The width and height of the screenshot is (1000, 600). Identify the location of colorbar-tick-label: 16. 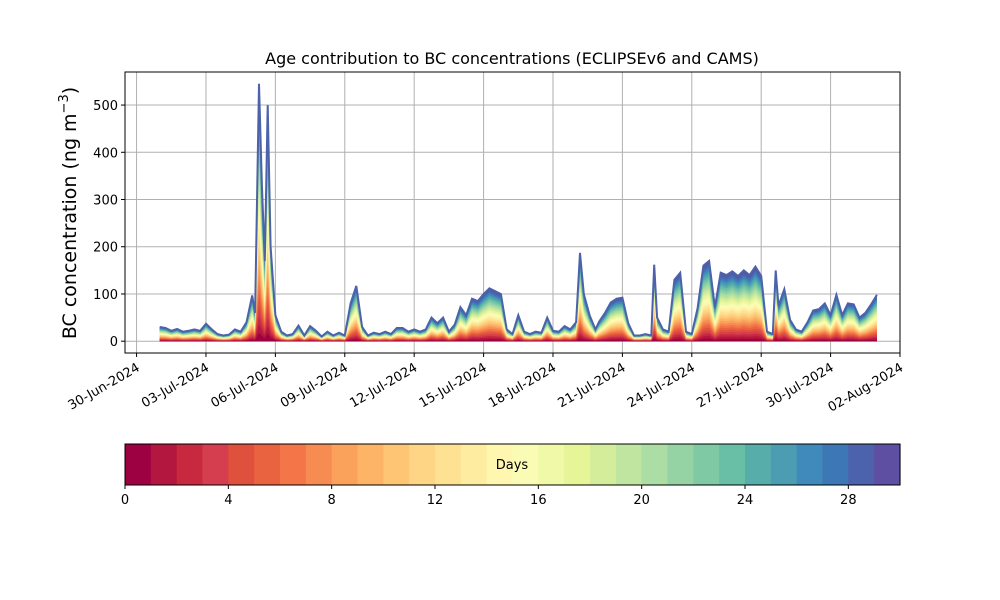
(538, 500).